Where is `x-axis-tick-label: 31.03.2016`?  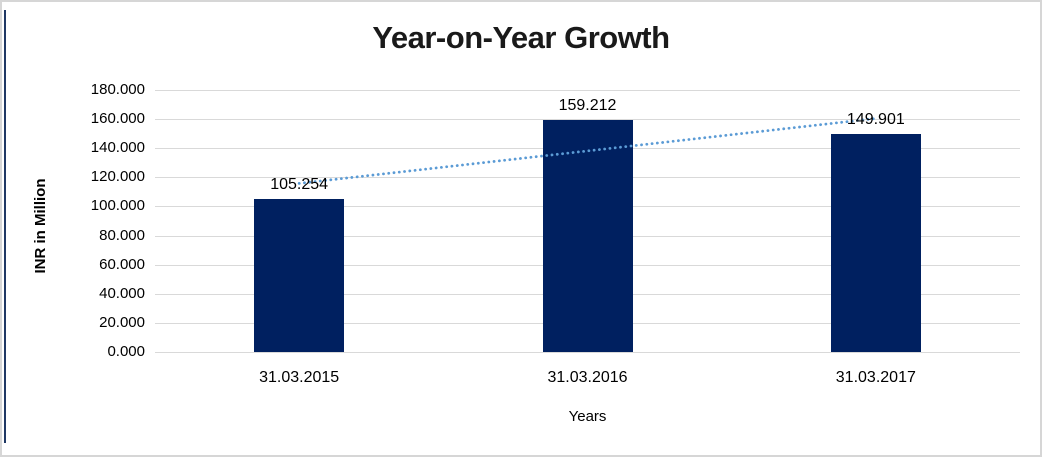
x-axis-tick-label: 31.03.2016 is located at coordinates (587, 377).